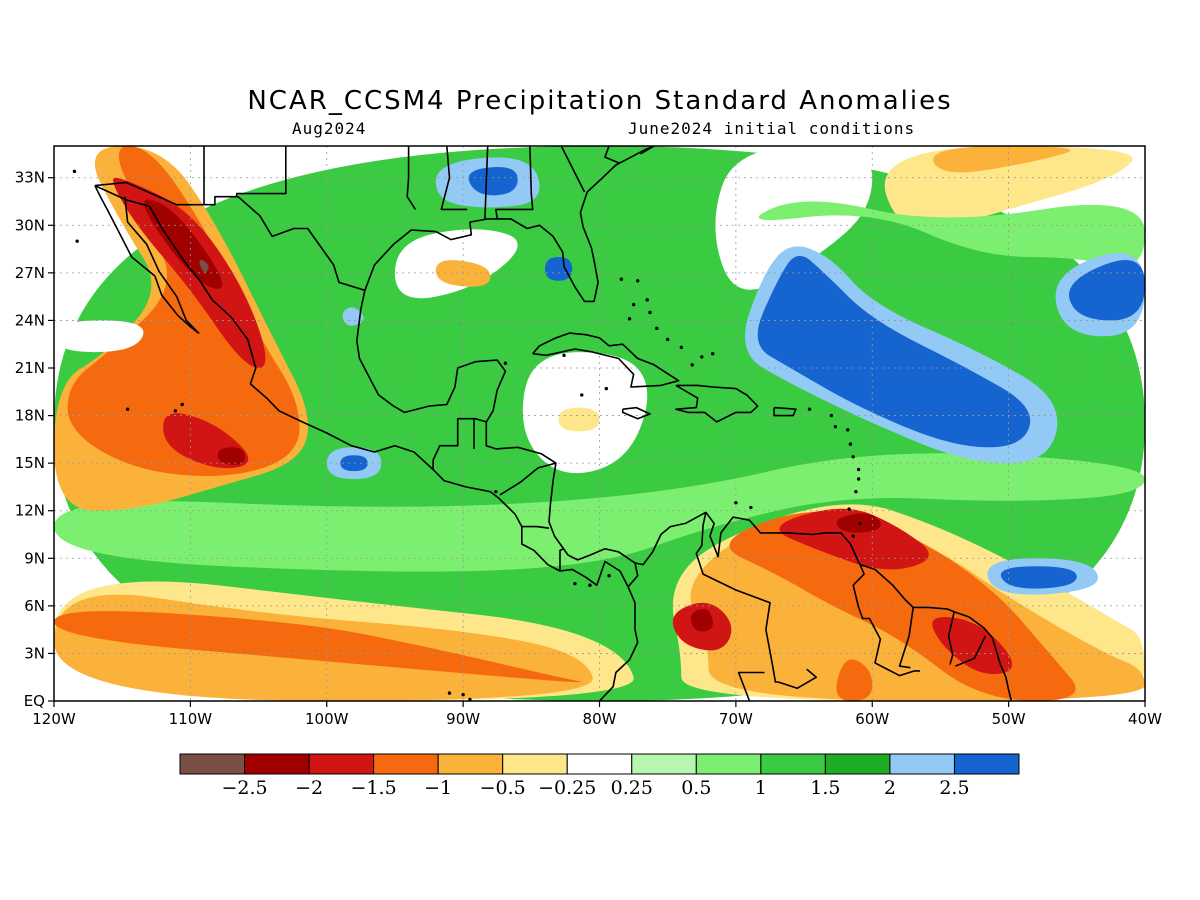 The height and width of the screenshot is (900, 1200). Describe the element at coordinates (599, 776) in the screenshot. I see `colorbar: −2.5 −2 −1.5 −1 −0.5 −0.25 0.25 0.5 1 1.5 2 2.5` at that location.